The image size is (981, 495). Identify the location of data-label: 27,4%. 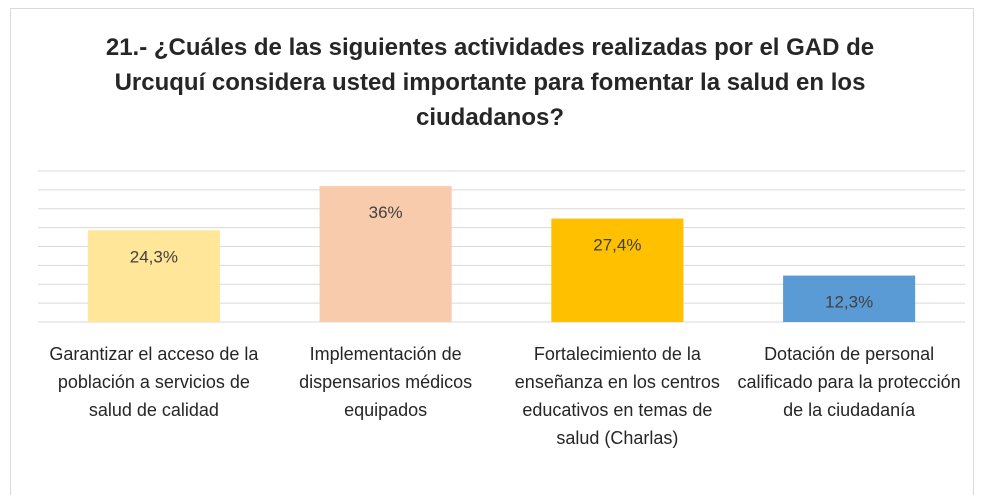
(617, 245).